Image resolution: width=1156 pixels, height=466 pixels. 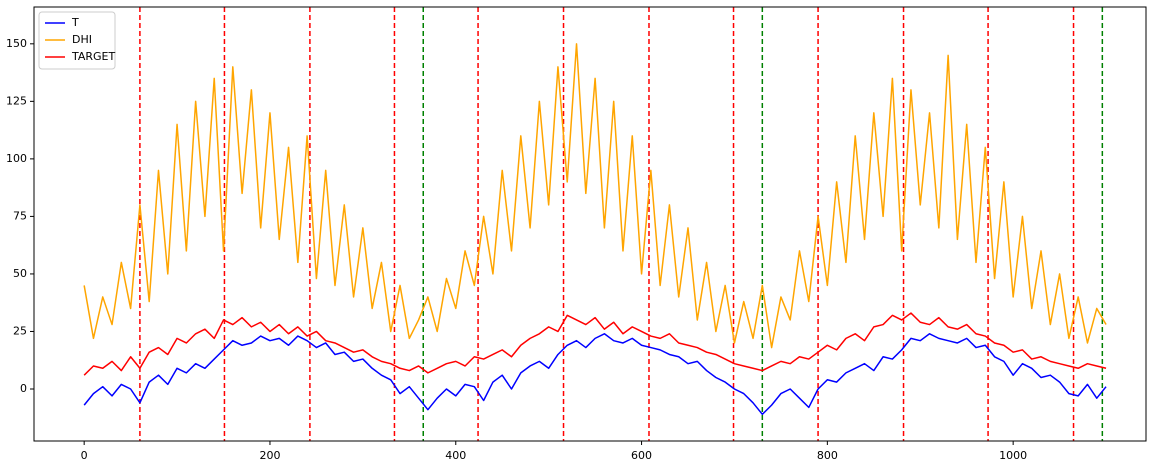 I want to click on y-tick-label: 125, so click(x=16, y=100).